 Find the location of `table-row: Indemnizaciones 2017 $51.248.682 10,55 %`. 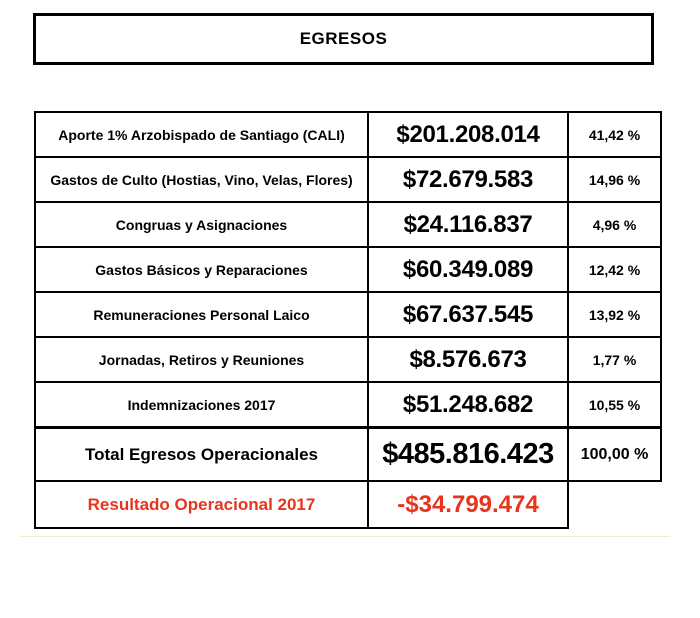

table-row: Indemnizaciones 2017 $51.248.682 10,55 % is located at coordinates (348, 405).